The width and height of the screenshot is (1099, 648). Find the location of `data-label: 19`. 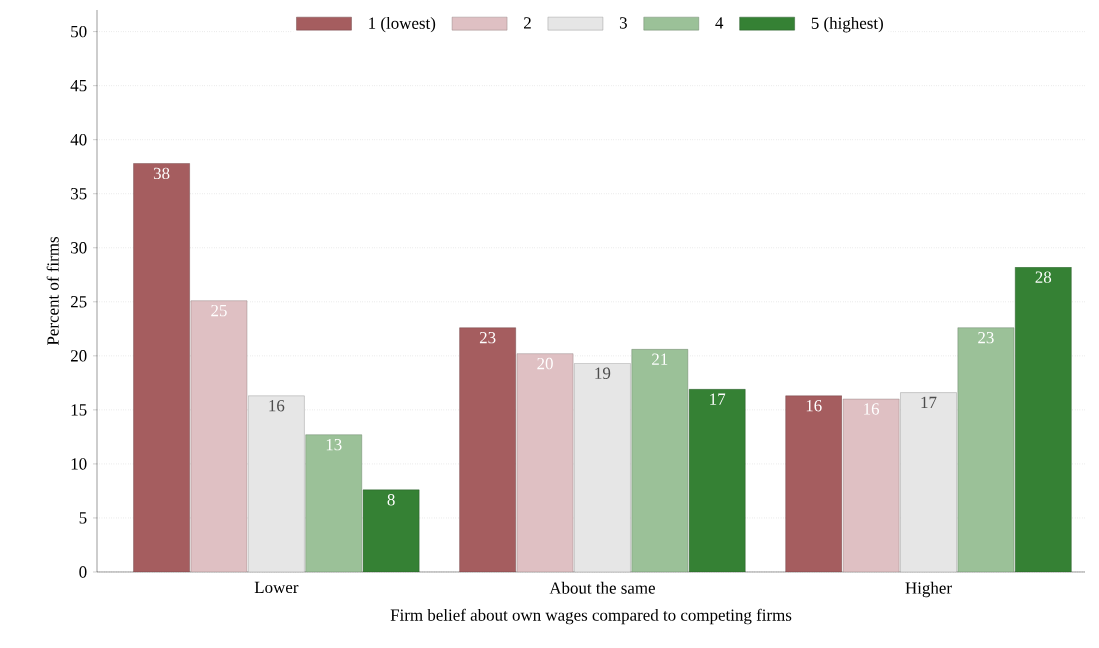

data-label: 19 is located at coordinates (603, 373).